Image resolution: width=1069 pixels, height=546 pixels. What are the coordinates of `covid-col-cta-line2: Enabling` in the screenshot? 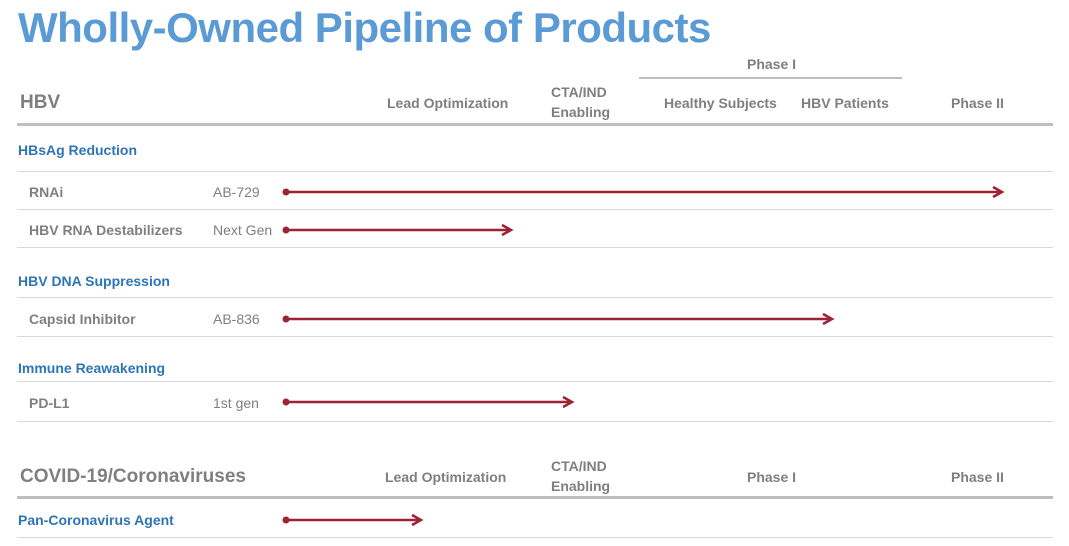 It's located at (581, 486).